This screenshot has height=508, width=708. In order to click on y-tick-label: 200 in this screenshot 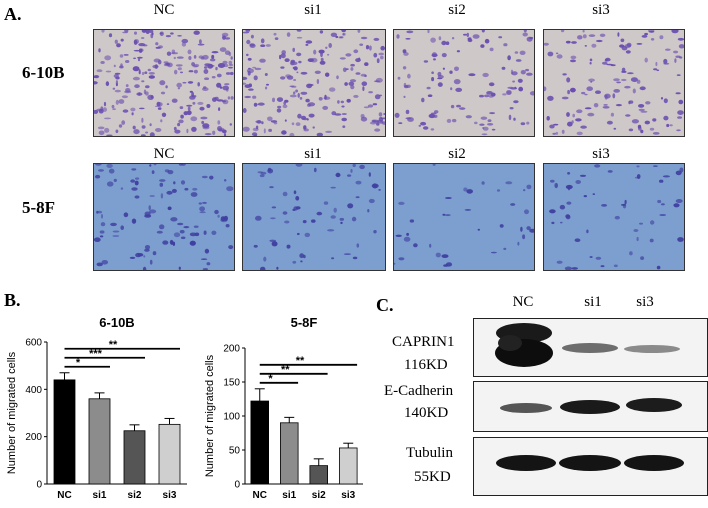, I will do `click(33, 437)`.